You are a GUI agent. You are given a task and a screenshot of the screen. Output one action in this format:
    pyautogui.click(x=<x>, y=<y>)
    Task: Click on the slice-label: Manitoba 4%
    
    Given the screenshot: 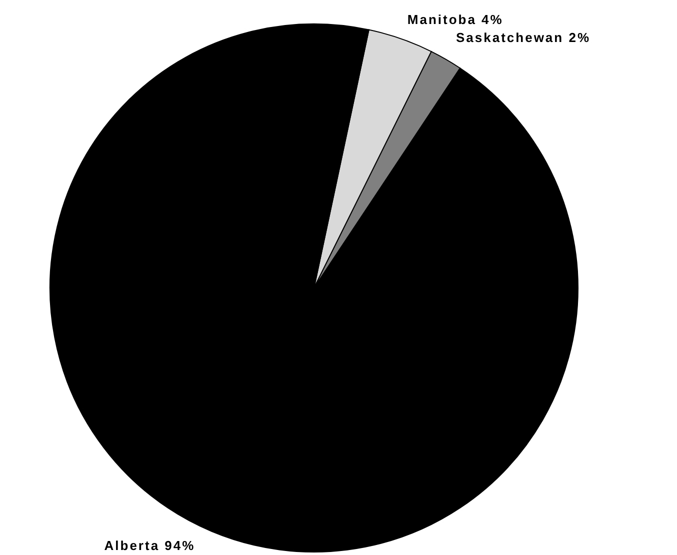 What is the action you would take?
    pyautogui.click(x=455, y=19)
    